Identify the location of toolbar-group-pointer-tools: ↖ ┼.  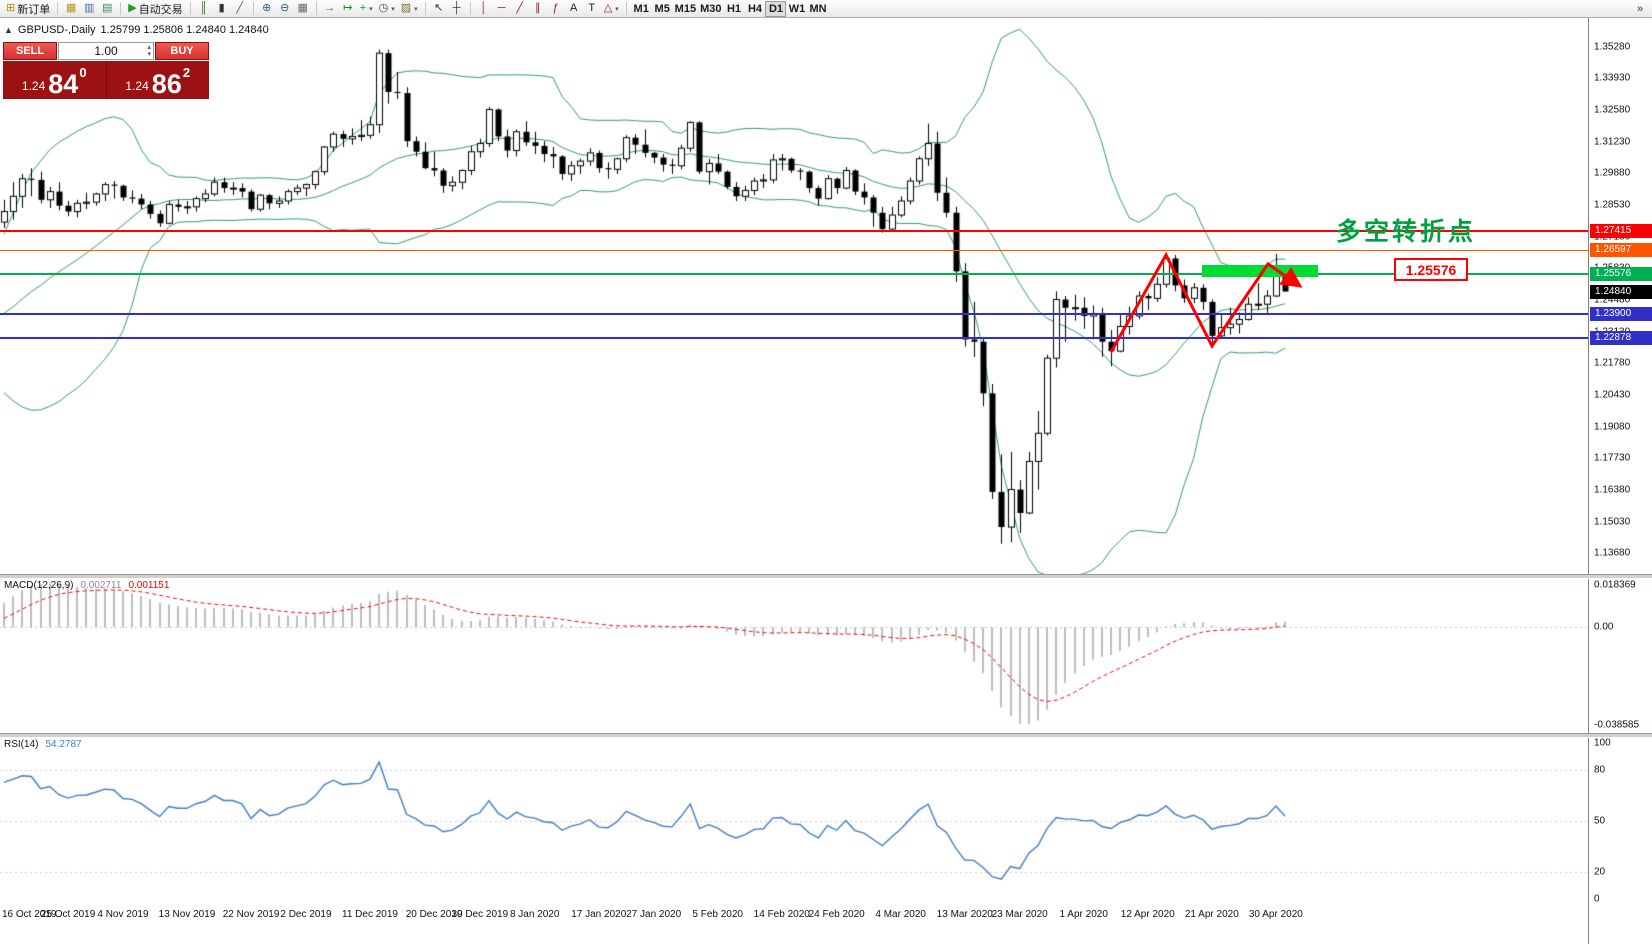
(448, 9).